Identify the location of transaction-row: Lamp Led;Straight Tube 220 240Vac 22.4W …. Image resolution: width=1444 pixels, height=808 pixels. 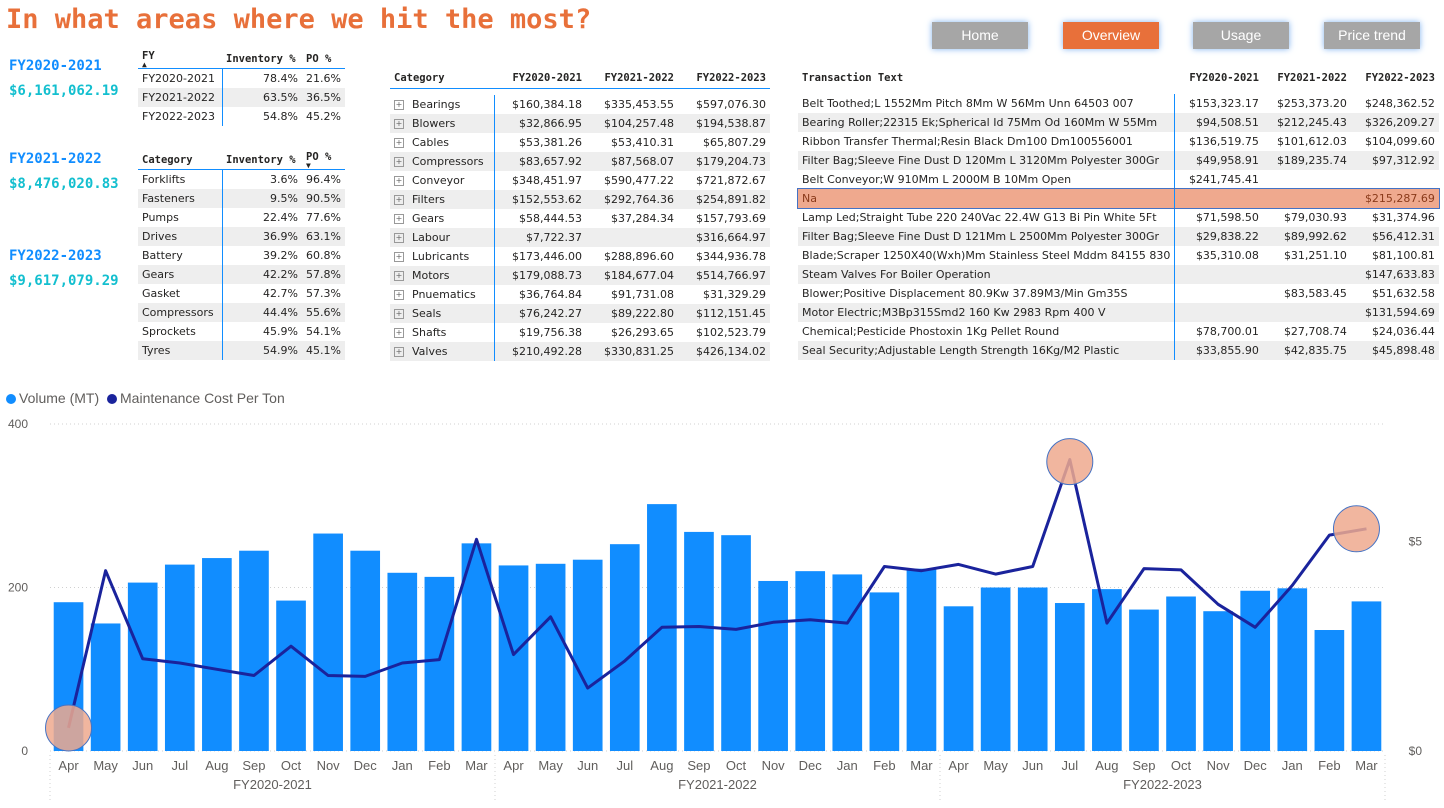
(1118, 217).